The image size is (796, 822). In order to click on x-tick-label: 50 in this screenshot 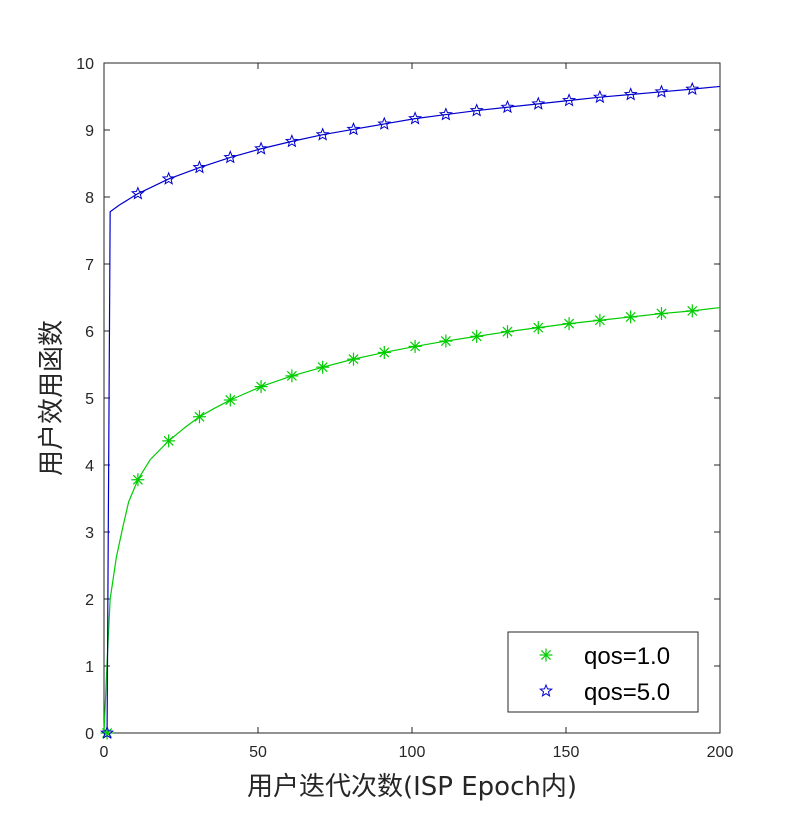, I will do `click(258, 752)`.